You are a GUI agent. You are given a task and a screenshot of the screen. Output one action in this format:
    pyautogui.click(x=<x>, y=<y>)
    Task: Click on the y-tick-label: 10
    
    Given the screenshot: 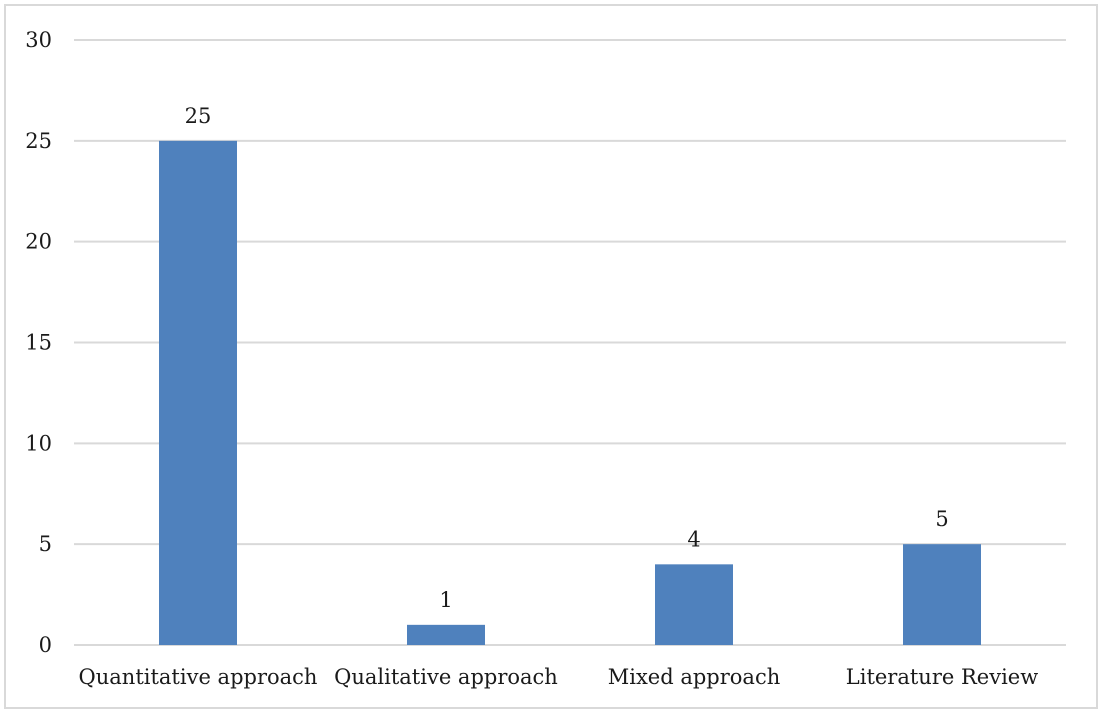 What is the action you would take?
    pyautogui.click(x=38, y=443)
    